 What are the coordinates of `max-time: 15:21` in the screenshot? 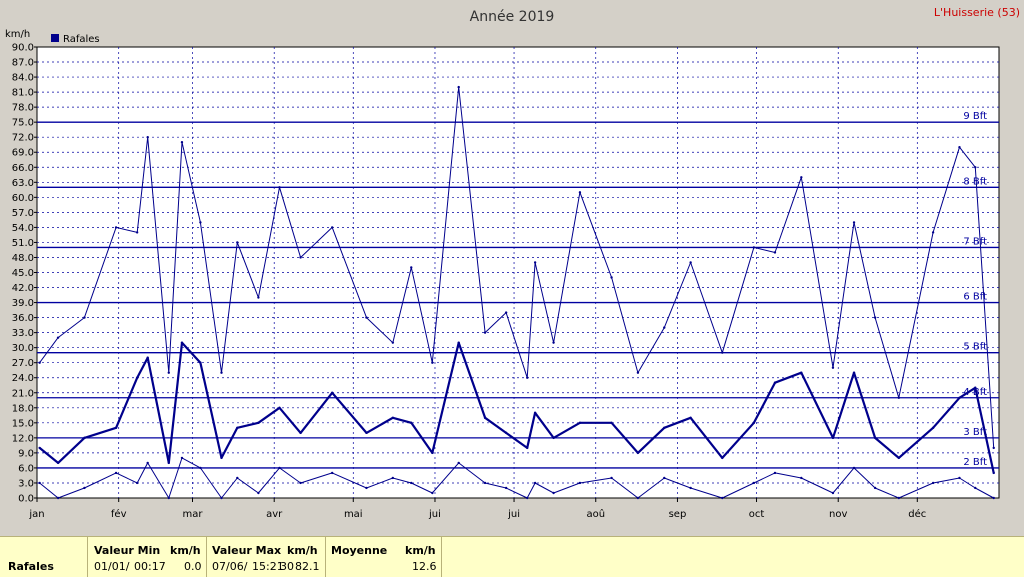 It's located at (268, 566).